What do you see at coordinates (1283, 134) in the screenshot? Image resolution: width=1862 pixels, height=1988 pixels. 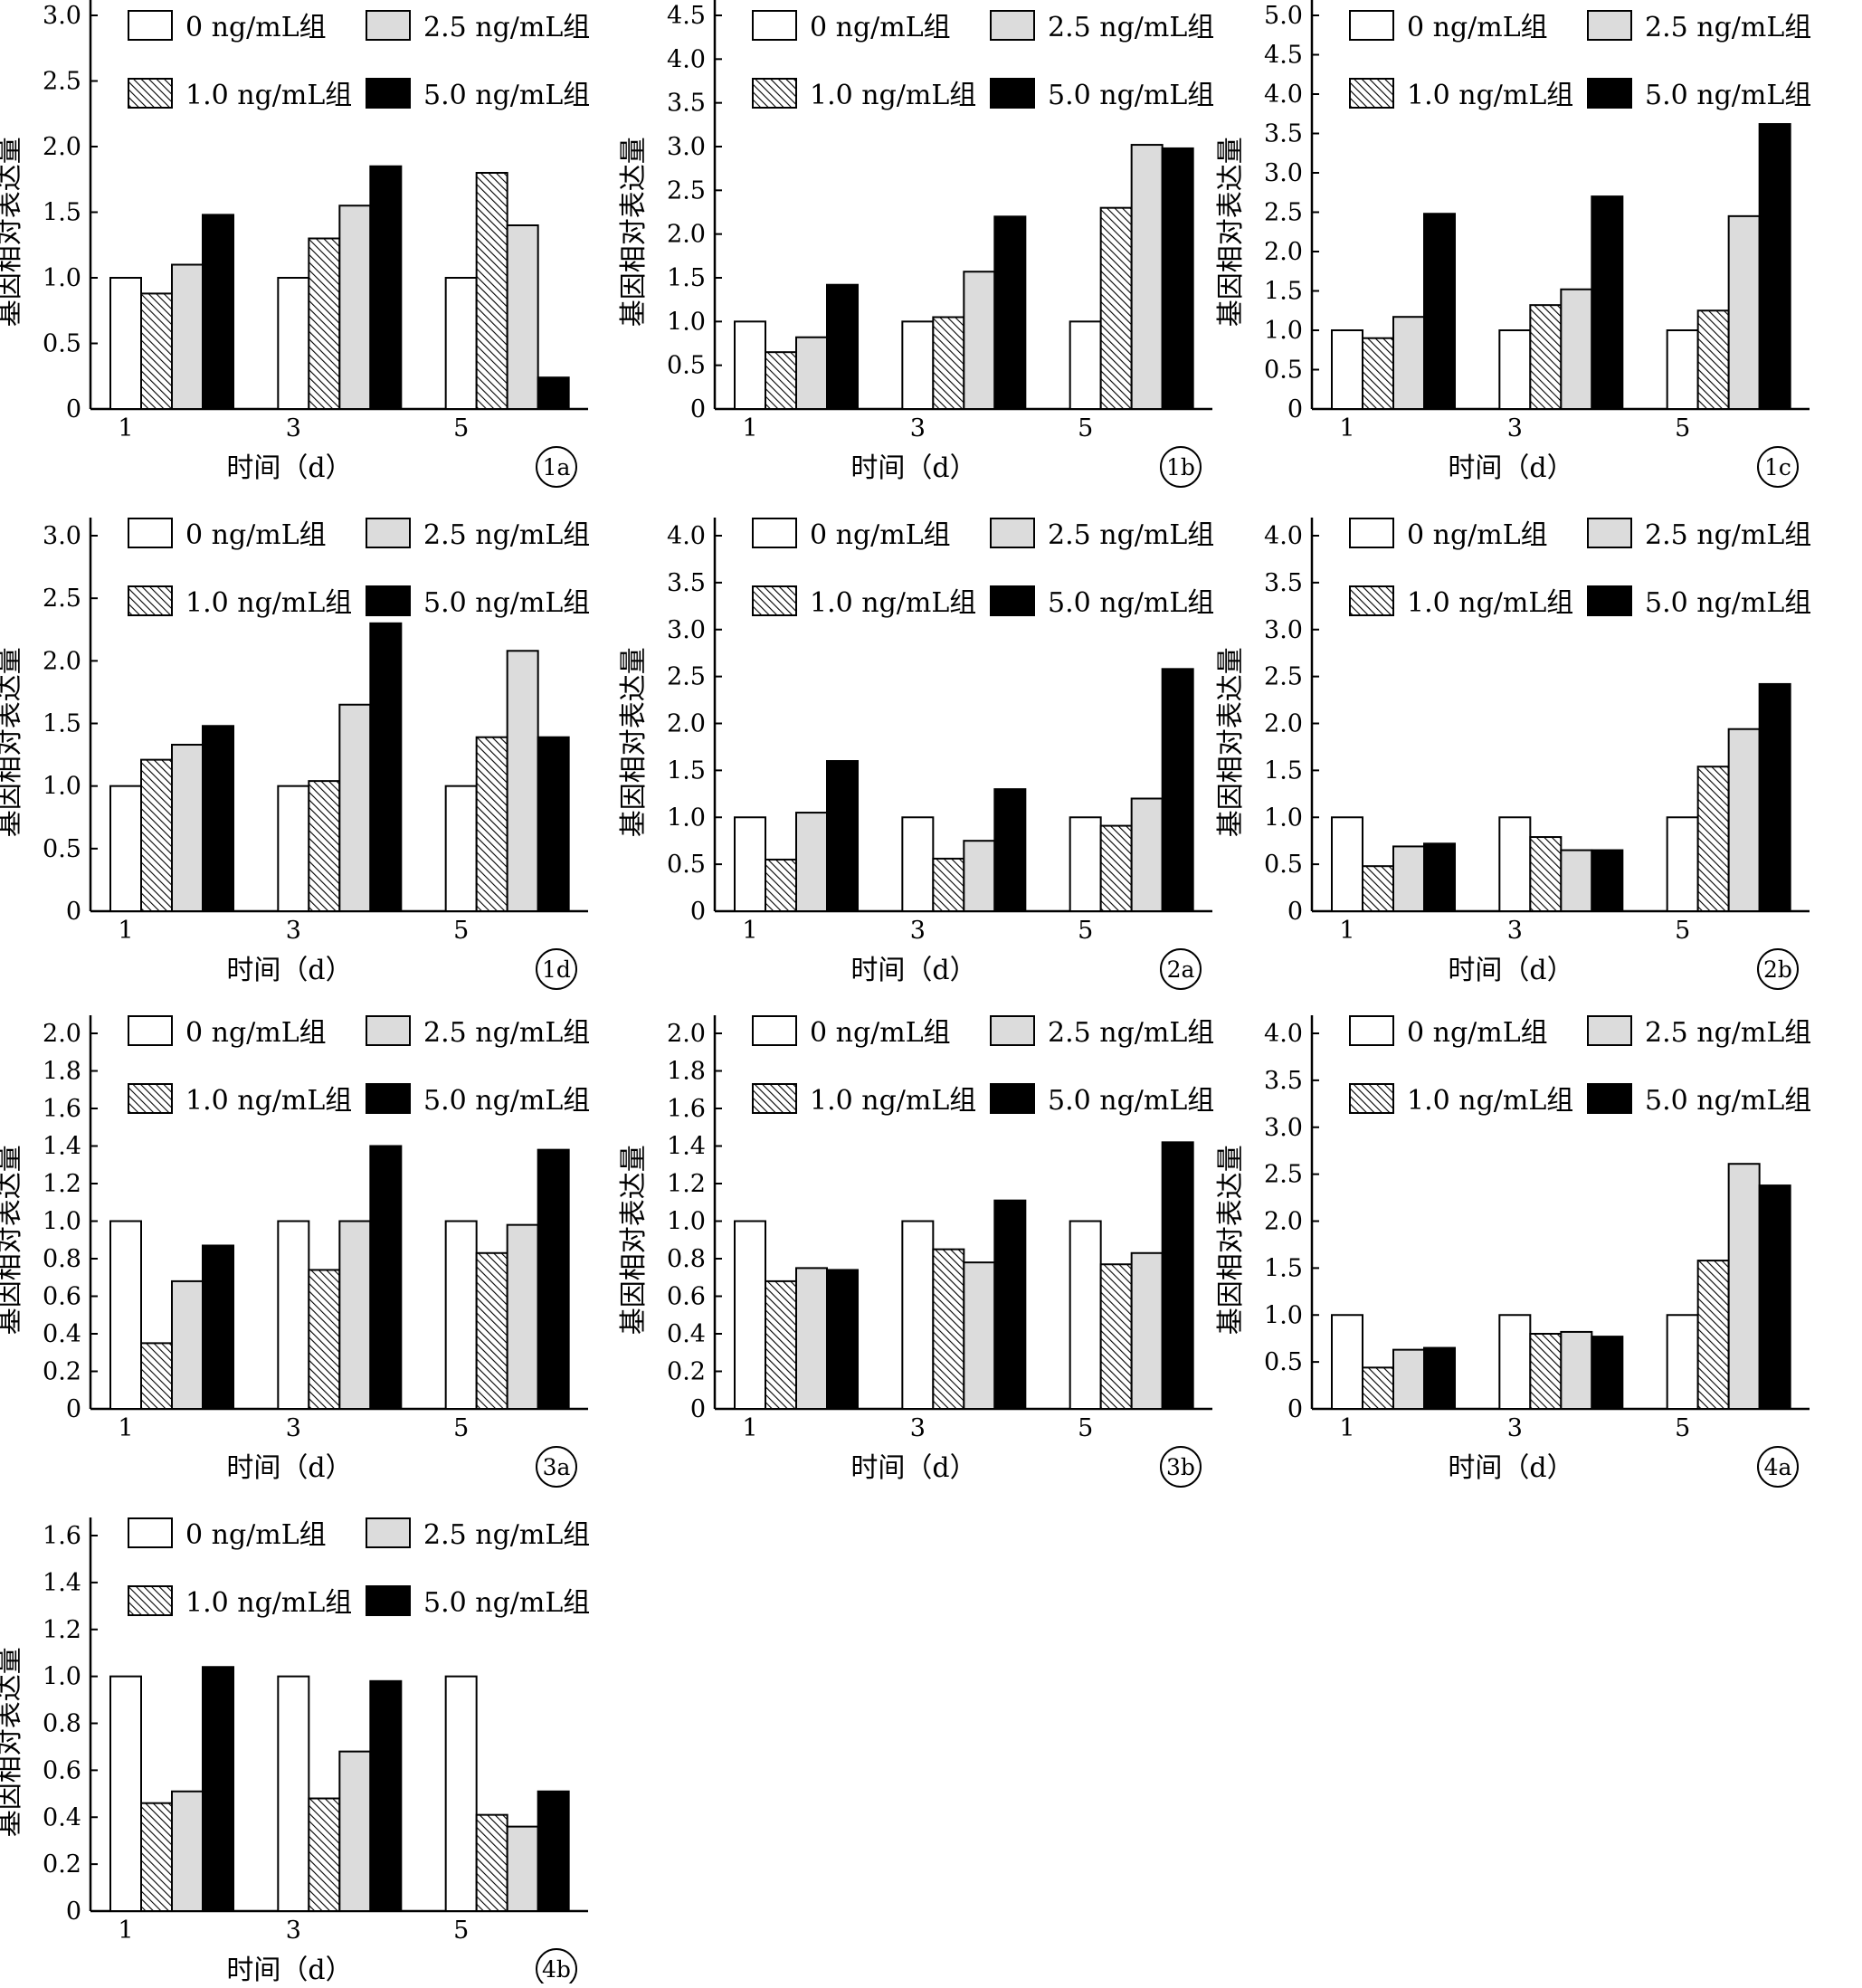 I see `y-tick-label: 3.5` at bounding box center [1283, 134].